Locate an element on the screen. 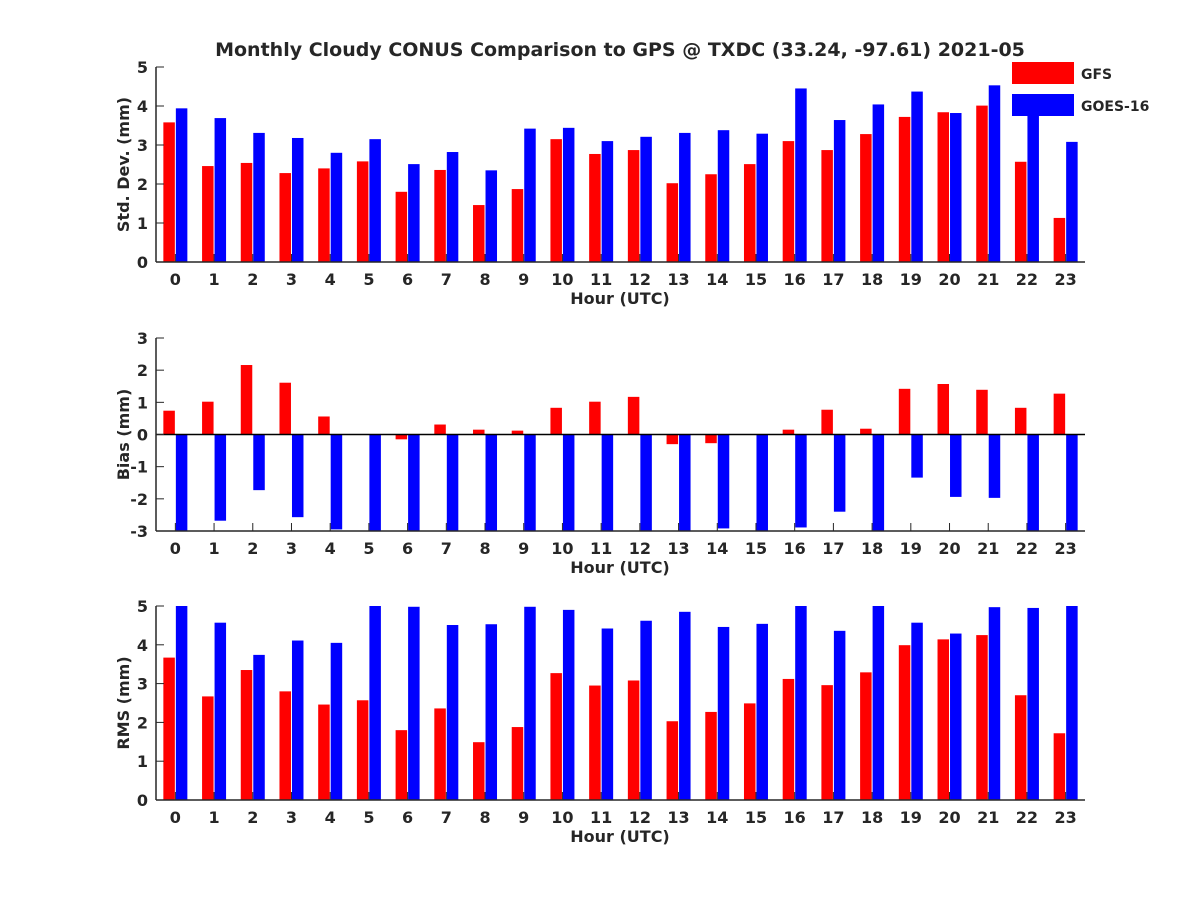 This screenshot has height=900, width=1200. bars is located at coordinates (620, 173).